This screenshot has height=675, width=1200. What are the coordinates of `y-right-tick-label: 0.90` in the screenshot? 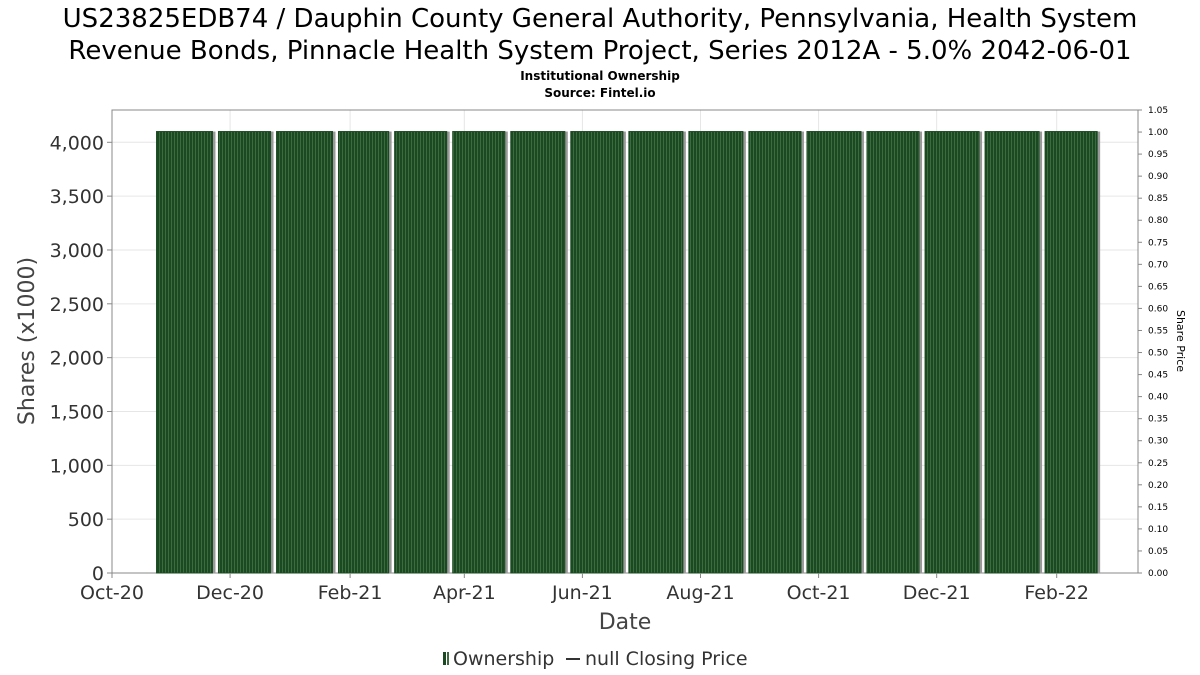 It's located at (1158, 177).